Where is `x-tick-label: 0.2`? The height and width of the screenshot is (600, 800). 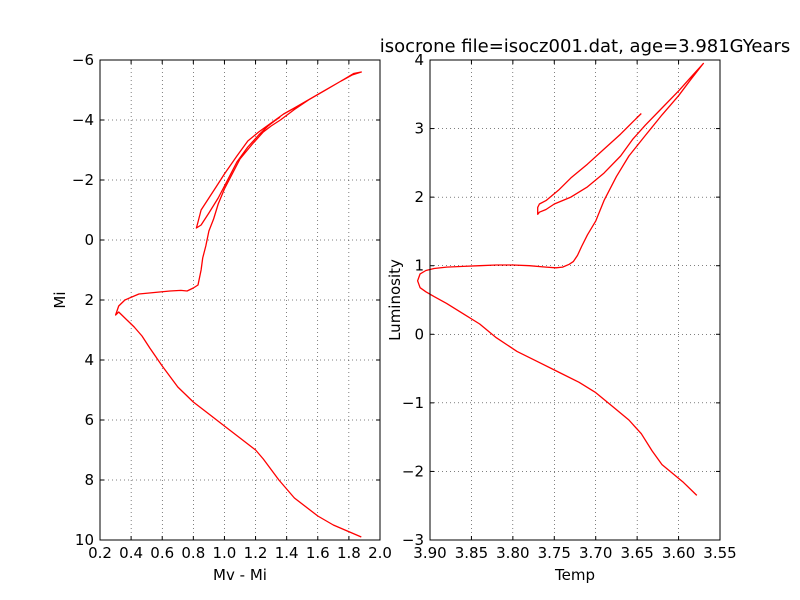 x-tick-label: 0.2 is located at coordinates (100, 553).